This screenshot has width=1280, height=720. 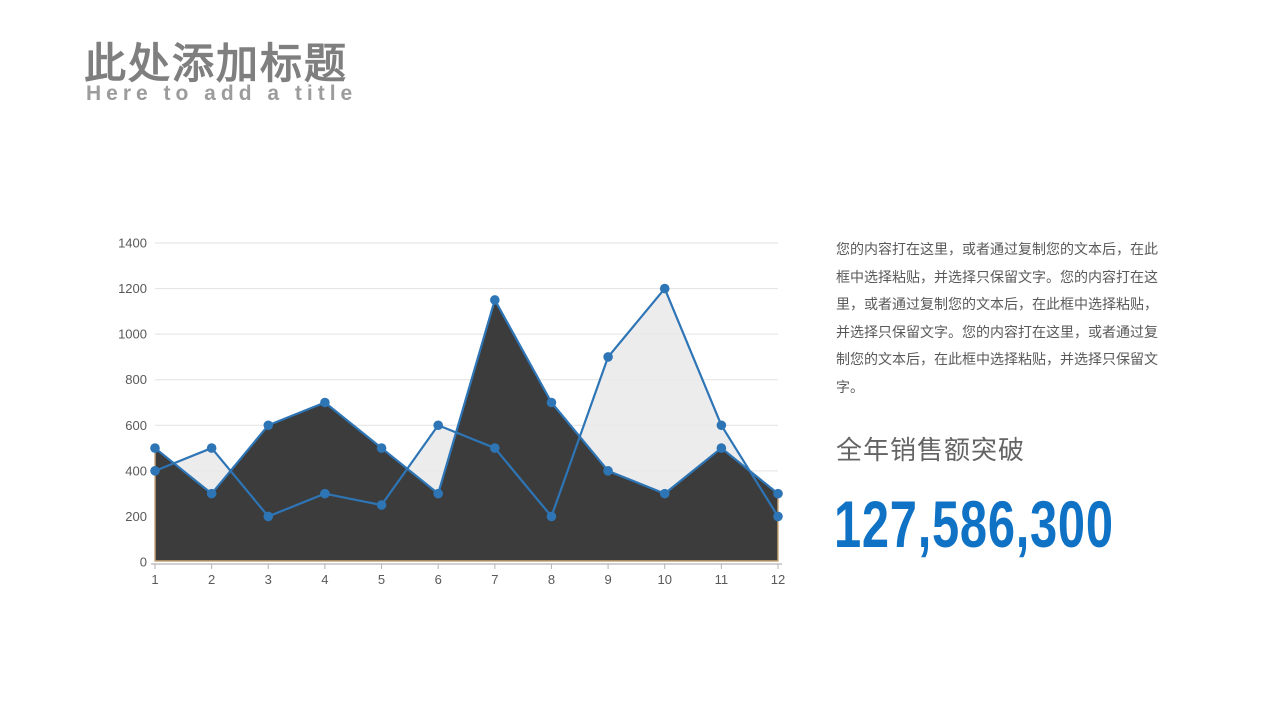 What do you see at coordinates (974, 524) in the screenshot?
I see `sales-figure: 127,586,300` at bounding box center [974, 524].